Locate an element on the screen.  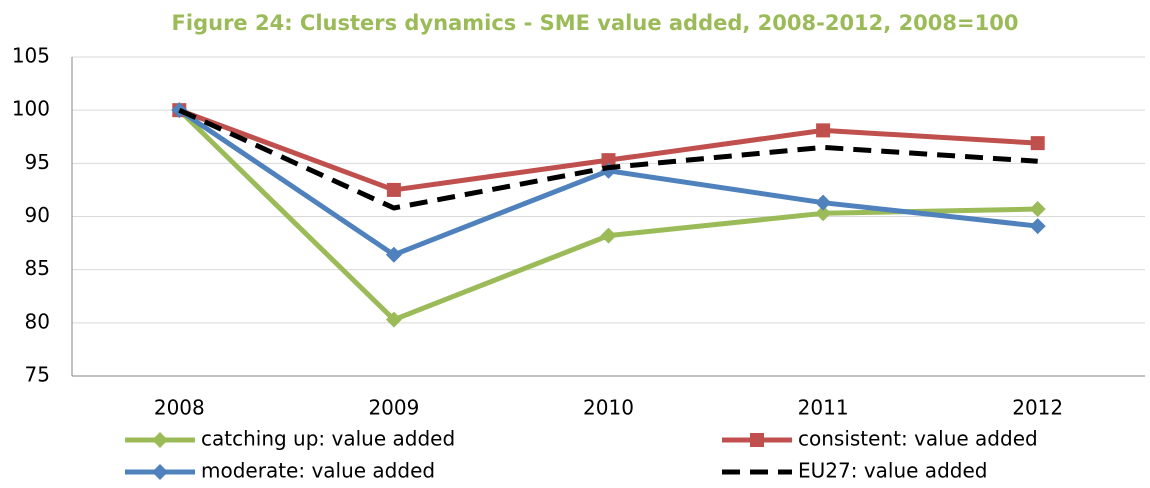
y-tick-label: 95 is located at coordinates (37, 162).